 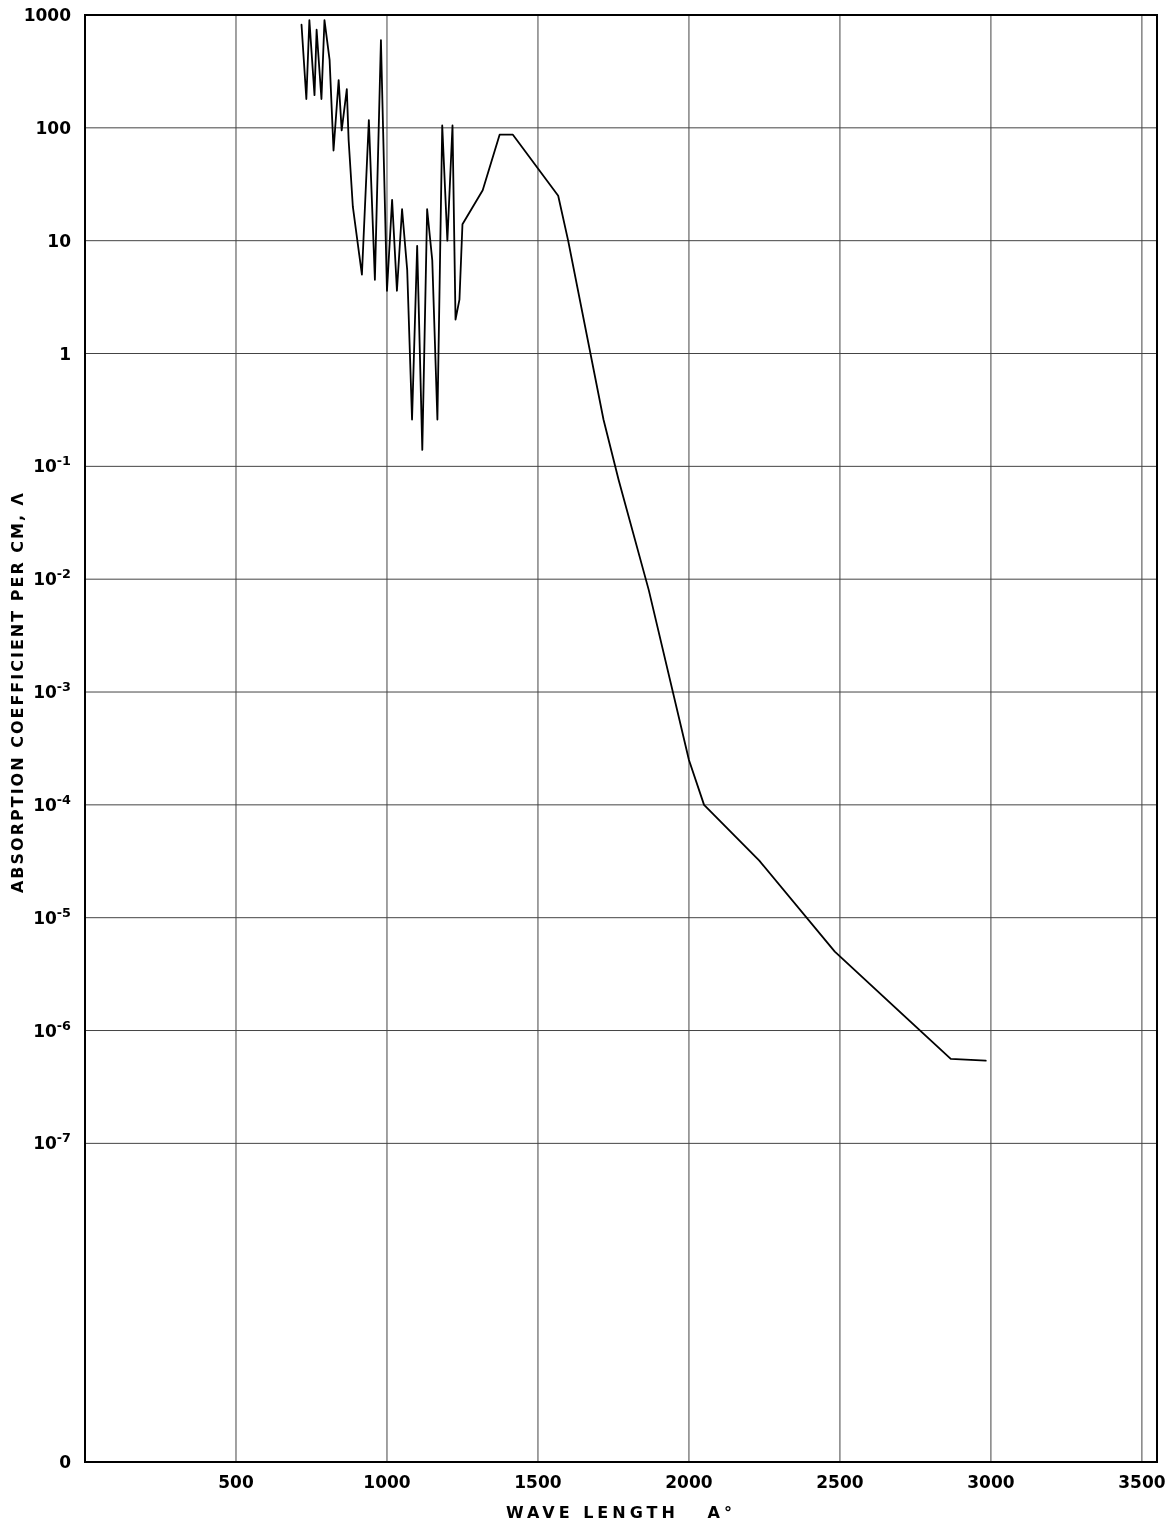 I want to click on y-tick-label: 10$^{-4}$, so click(x=52, y=803).